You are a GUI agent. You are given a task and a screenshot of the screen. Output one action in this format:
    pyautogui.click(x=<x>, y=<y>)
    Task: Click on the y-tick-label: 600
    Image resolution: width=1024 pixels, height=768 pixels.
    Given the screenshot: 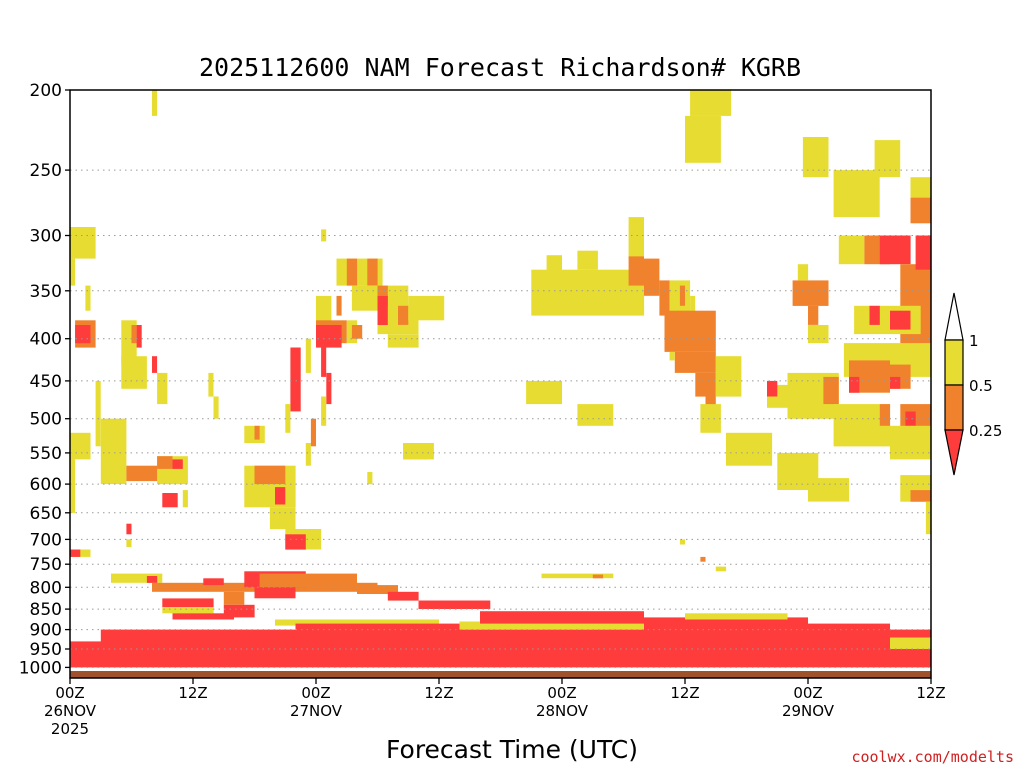 What is the action you would take?
    pyautogui.click(x=46, y=485)
    